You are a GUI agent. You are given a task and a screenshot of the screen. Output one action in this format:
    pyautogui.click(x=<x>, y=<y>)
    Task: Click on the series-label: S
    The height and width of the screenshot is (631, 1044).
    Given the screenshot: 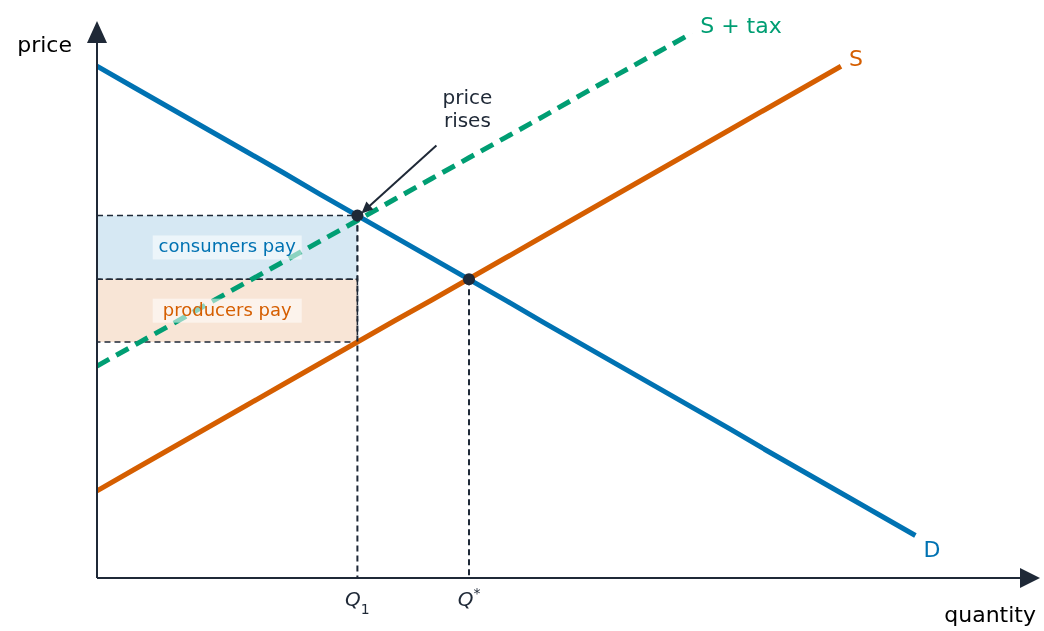 What is the action you would take?
    pyautogui.click(x=856, y=59)
    